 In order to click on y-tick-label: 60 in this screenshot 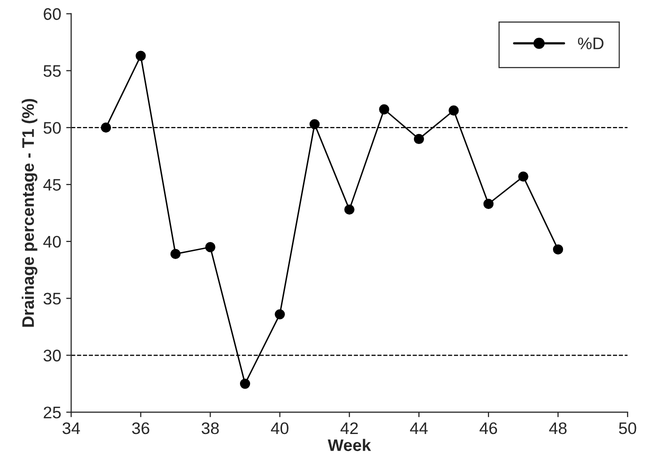, I will do `click(52, 14)`.